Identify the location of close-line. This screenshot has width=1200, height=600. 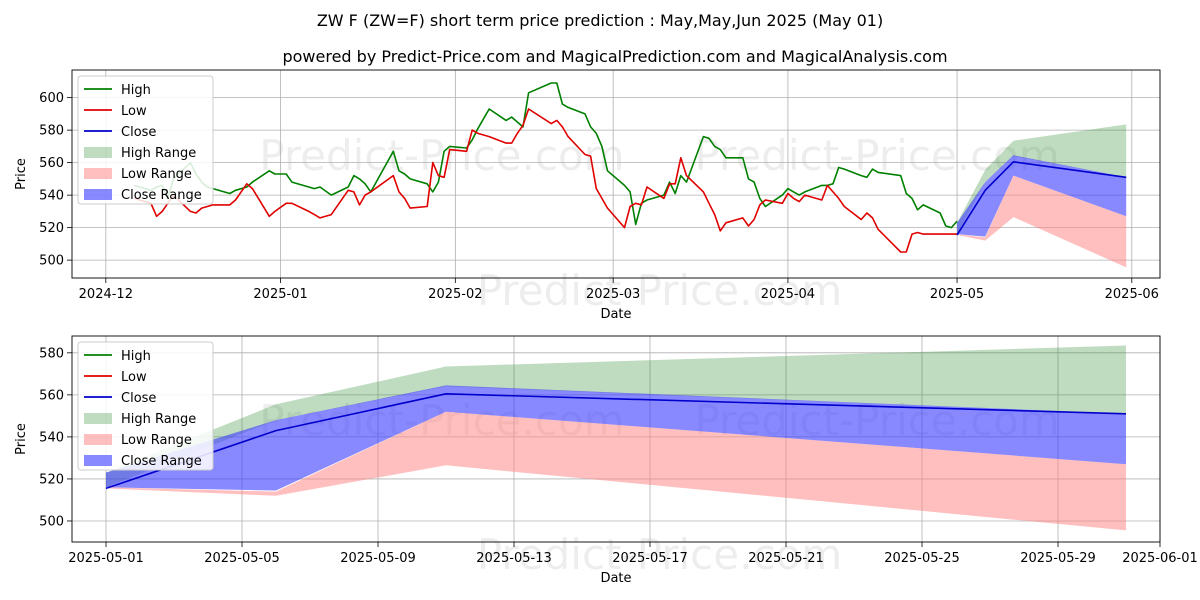
(1041, 198).